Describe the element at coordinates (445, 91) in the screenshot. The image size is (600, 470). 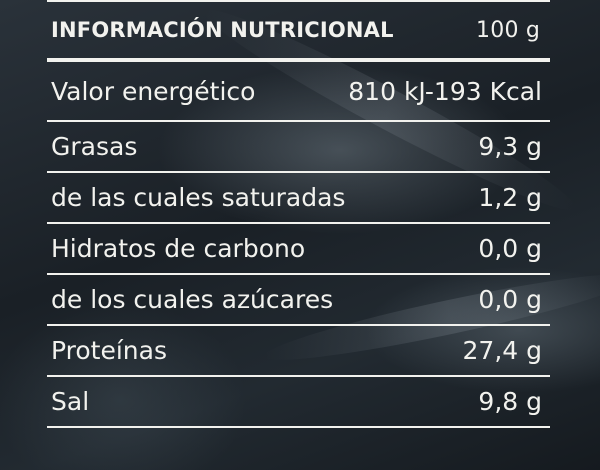
I see `nutrient-value: 810 kJ-193 Kcal` at that location.